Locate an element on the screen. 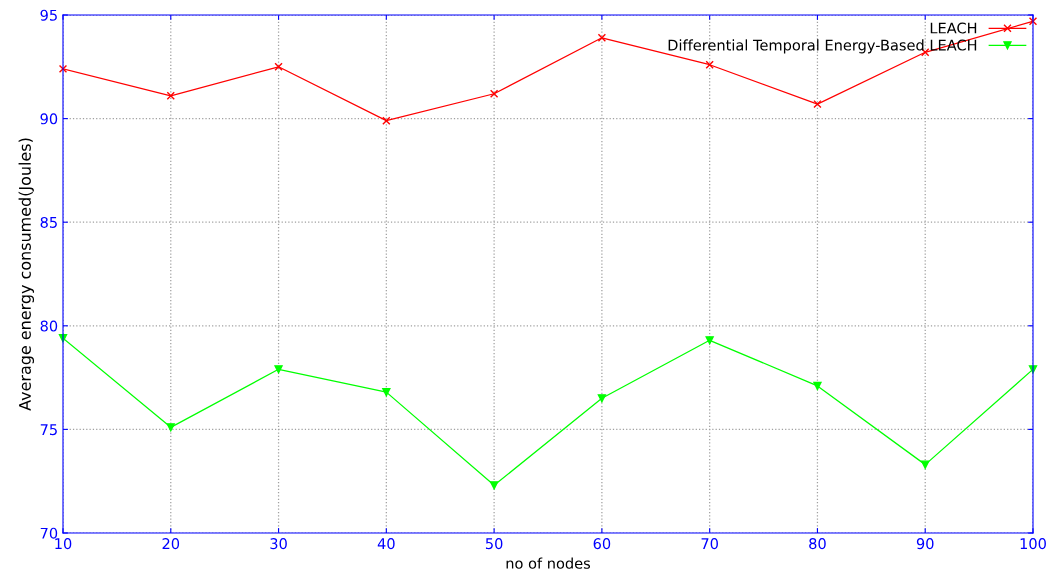  x-tick-label: 60 is located at coordinates (602, 544).